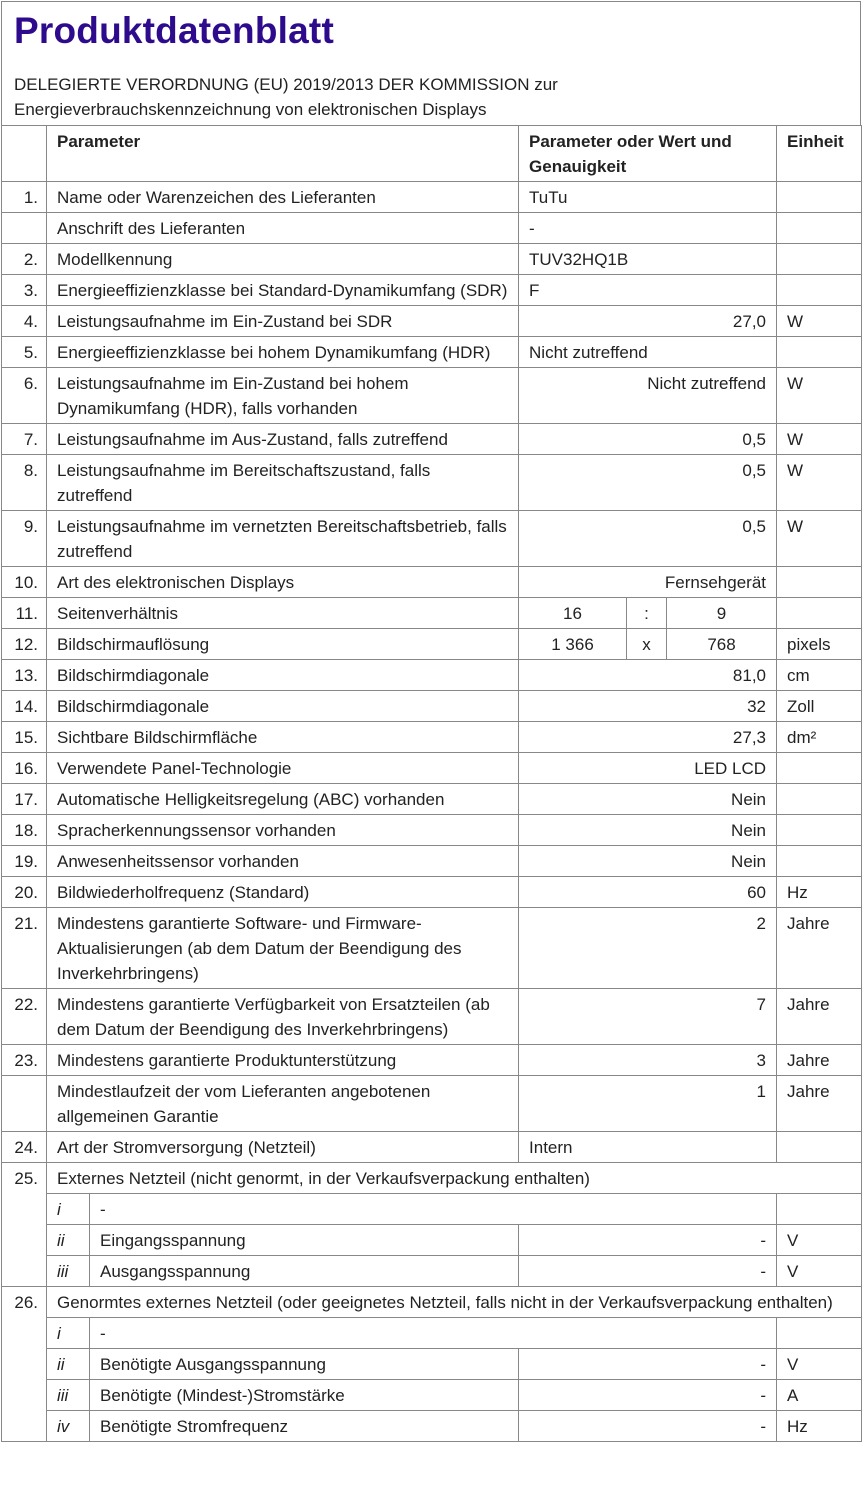 This screenshot has height=1501, width=863. I want to click on table-row: 20. Bildwiederholfrequenz (Standard) 60 Hz, so click(432, 892).